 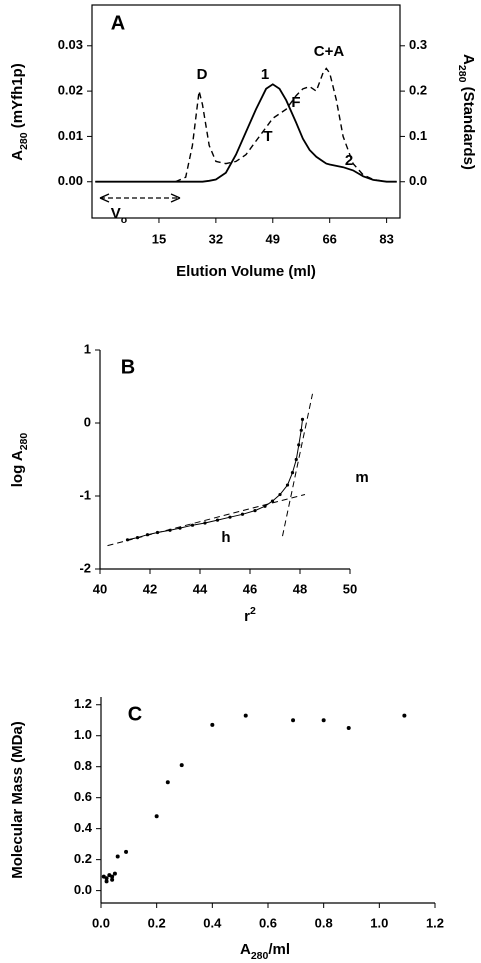 What do you see at coordinates (418, 135) in the screenshot?
I see `y2-tick-label: 0.1` at bounding box center [418, 135].